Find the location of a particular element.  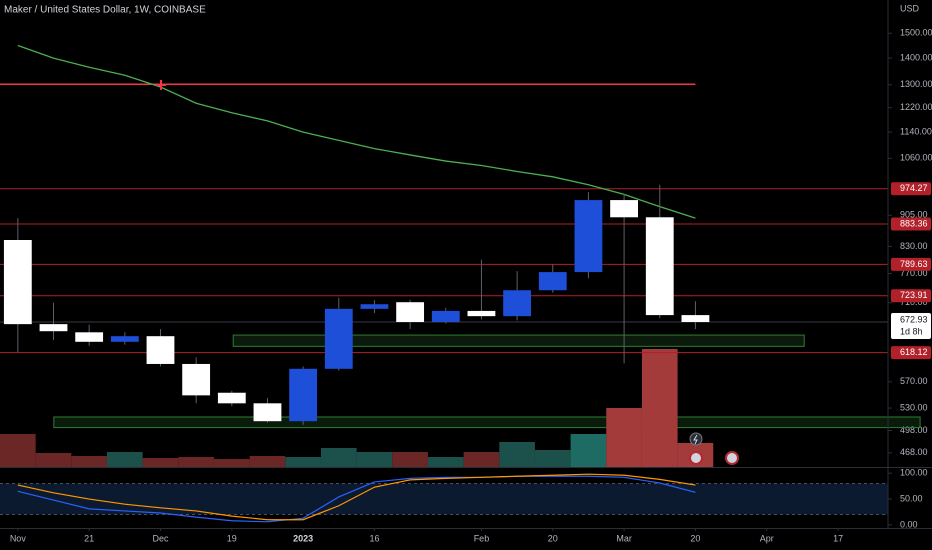

x-tick-label: Nov is located at coordinates (18, 538).